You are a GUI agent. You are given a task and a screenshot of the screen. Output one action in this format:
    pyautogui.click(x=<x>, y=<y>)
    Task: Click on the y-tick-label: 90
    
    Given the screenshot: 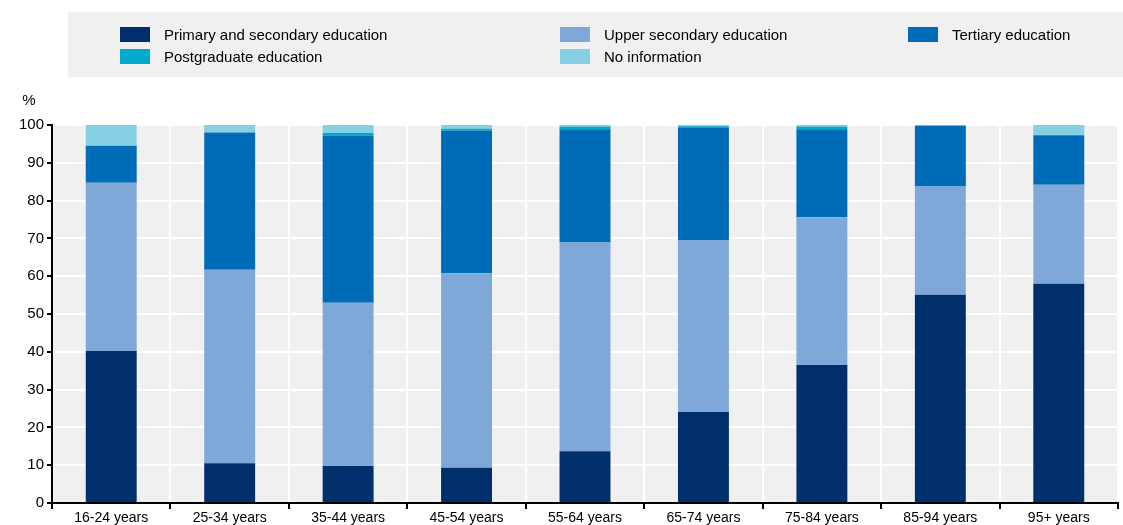 What is the action you would take?
    pyautogui.click(x=35, y=161)
    